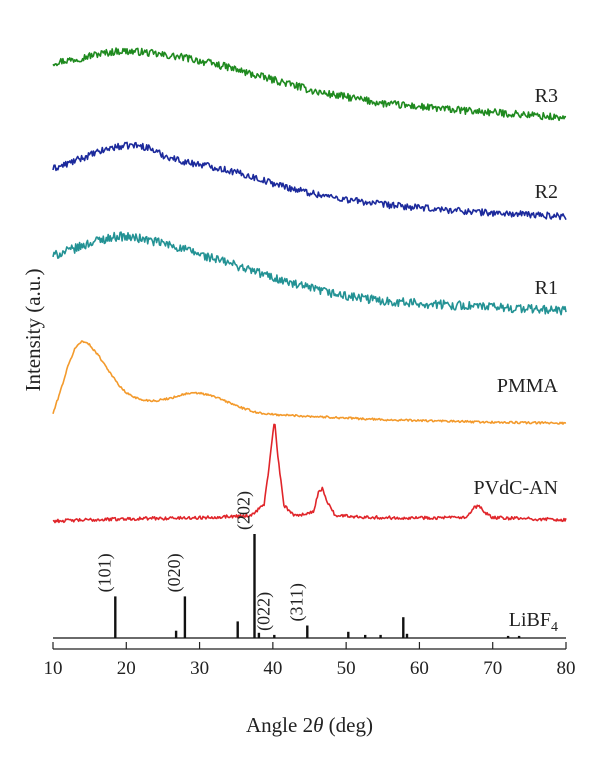  What do you see at coordinates (263, 611) in the screenshot?
I see `miller-label: (022)` at bounding box center [263, 611].